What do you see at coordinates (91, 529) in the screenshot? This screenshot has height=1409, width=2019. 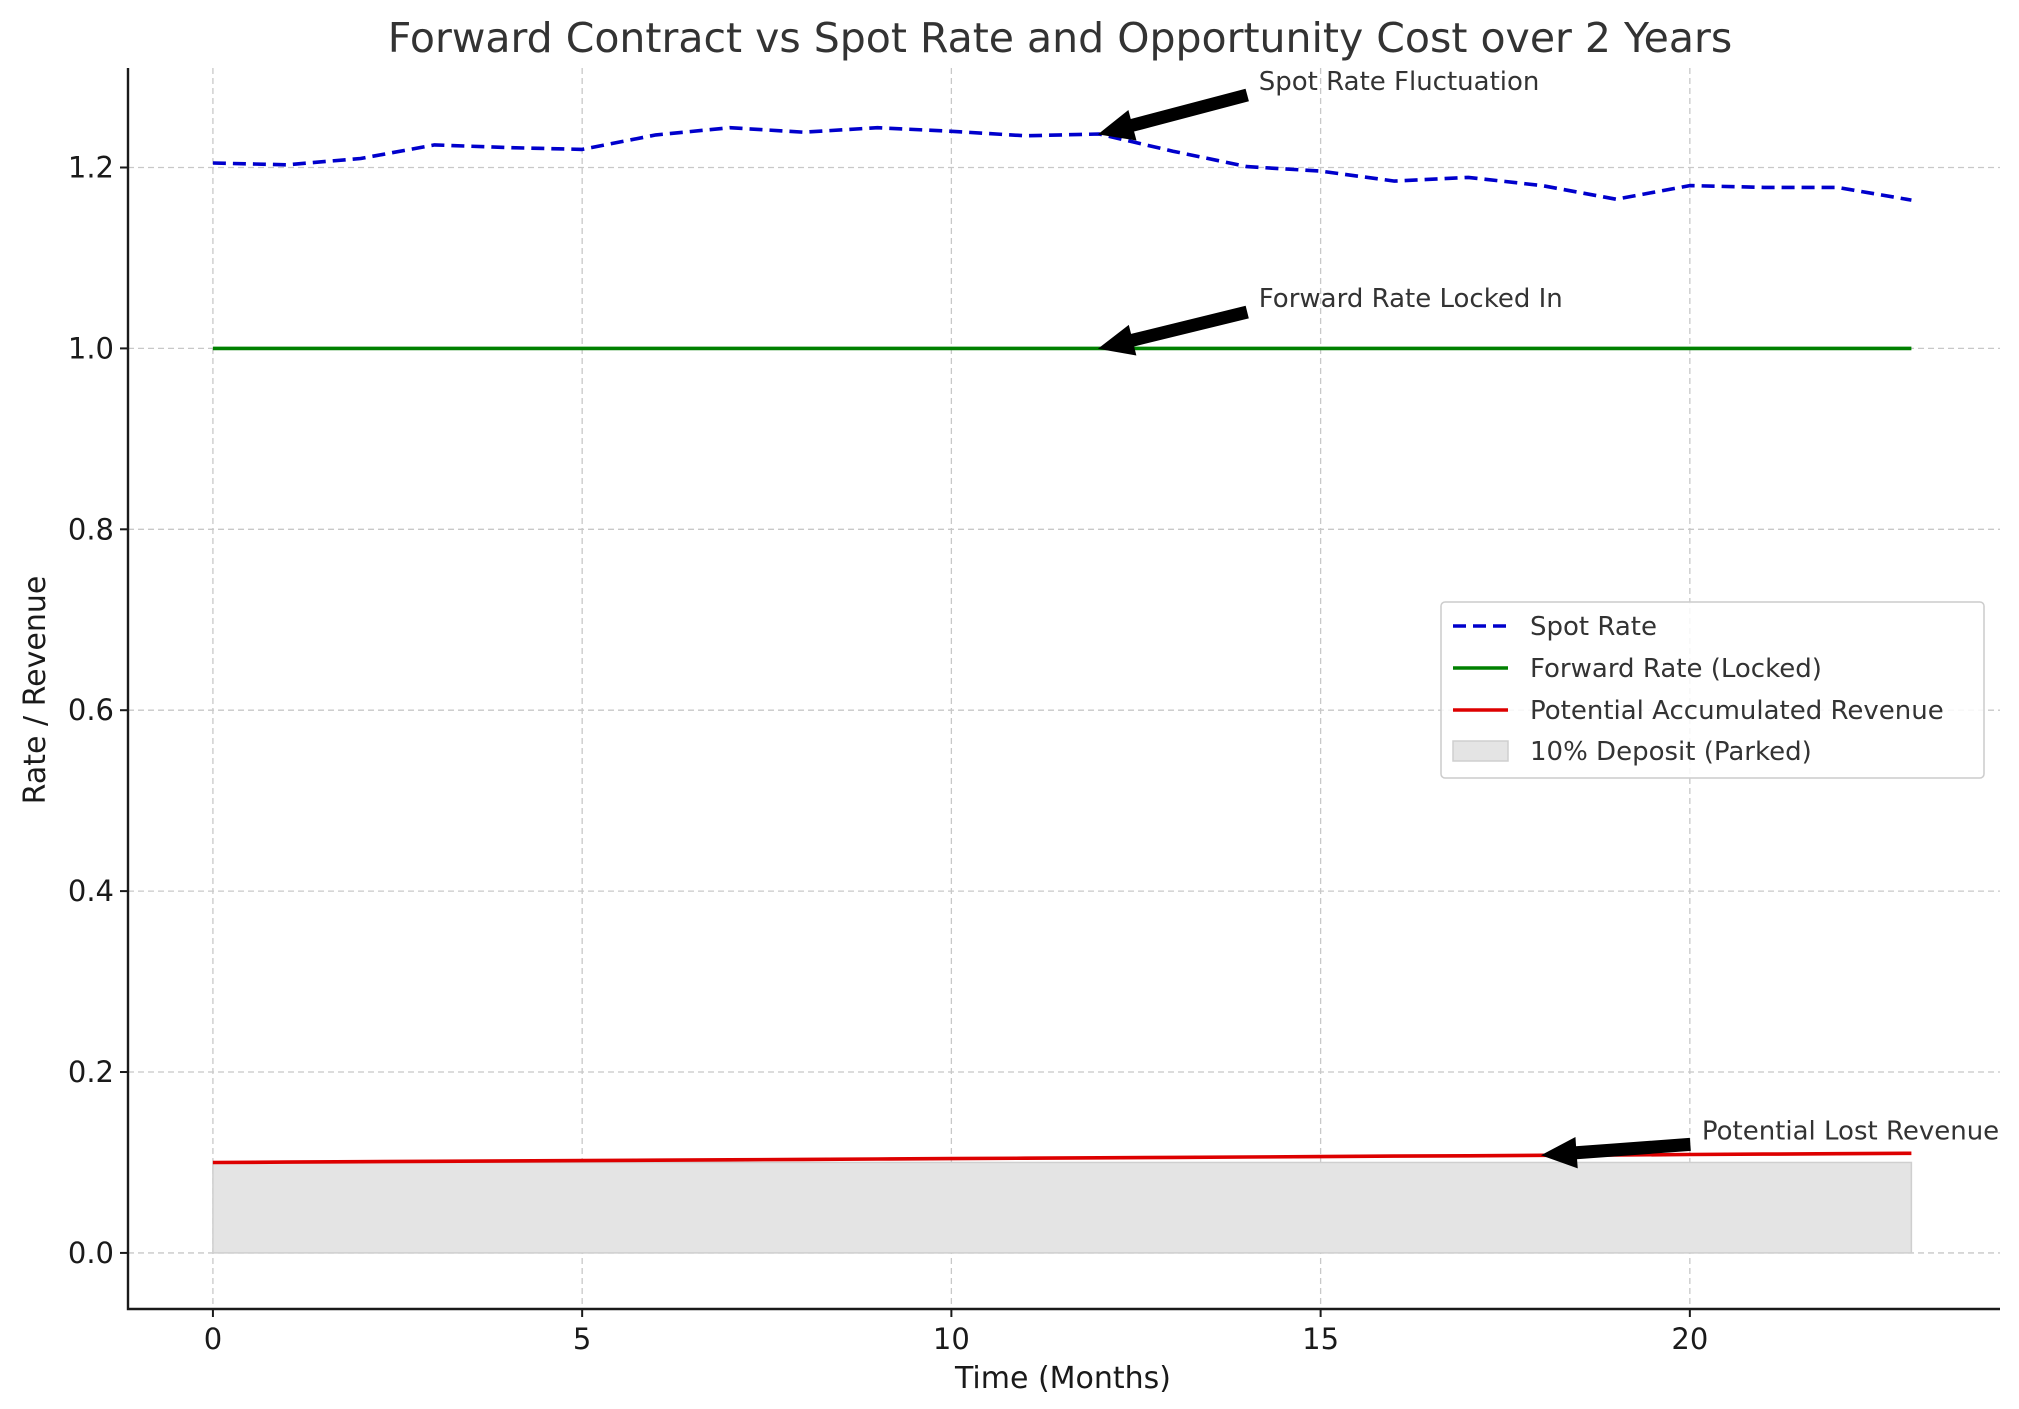 I see `y-tick-label-4: 0.8` at bounding box center [91, 529].